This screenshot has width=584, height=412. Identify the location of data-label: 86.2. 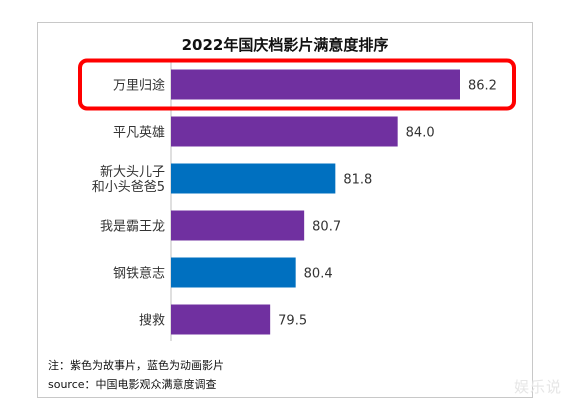
(482, 86).